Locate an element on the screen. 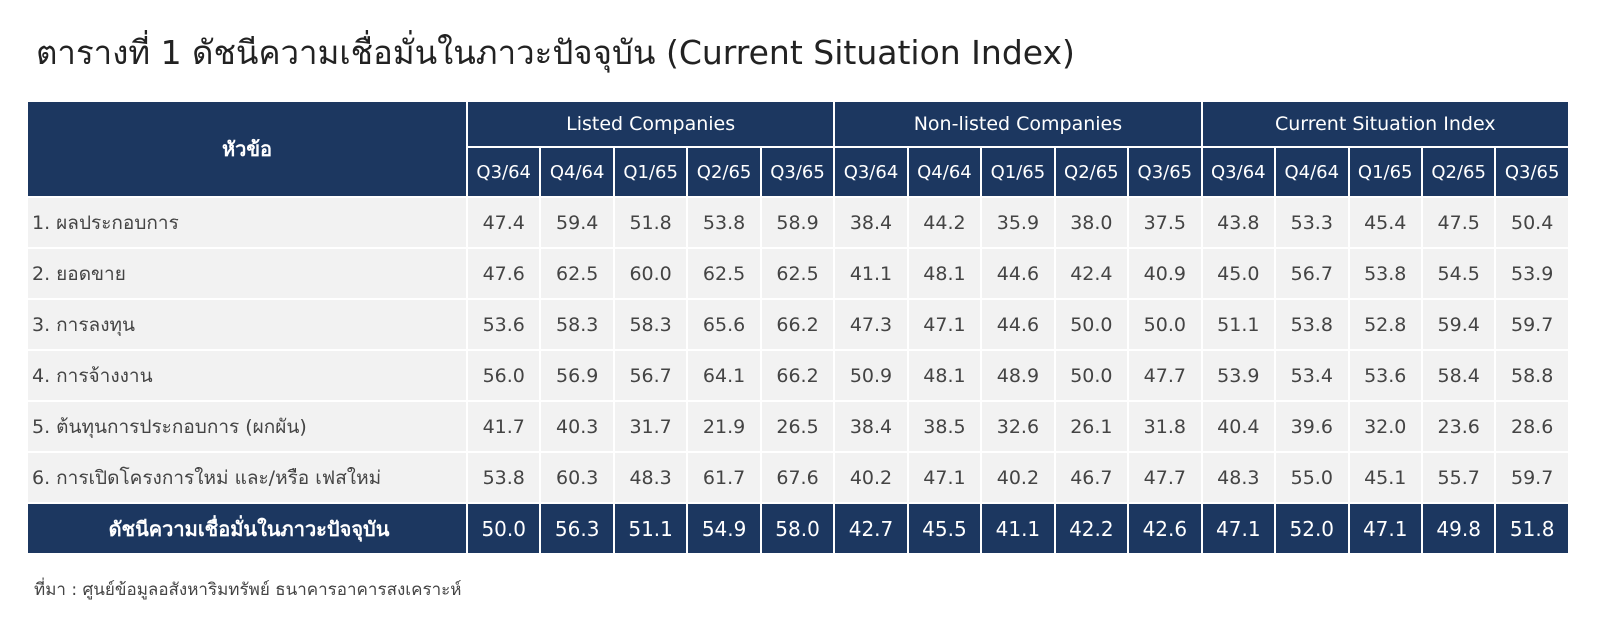 This screenshot has height=639, width=1600. row-label: 2. ยอดขาย is located at coordinates (247, 273).